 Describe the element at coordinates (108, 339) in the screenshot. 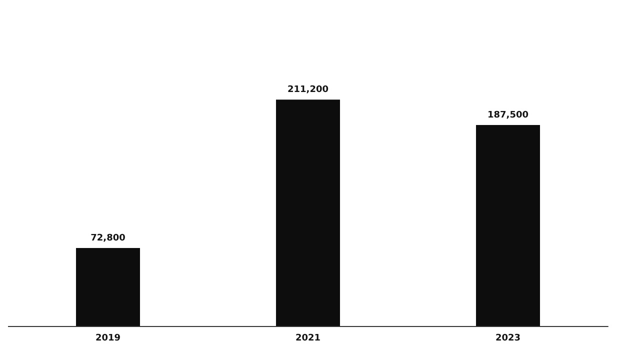

I see `x-tick-label: 2019` at that location.